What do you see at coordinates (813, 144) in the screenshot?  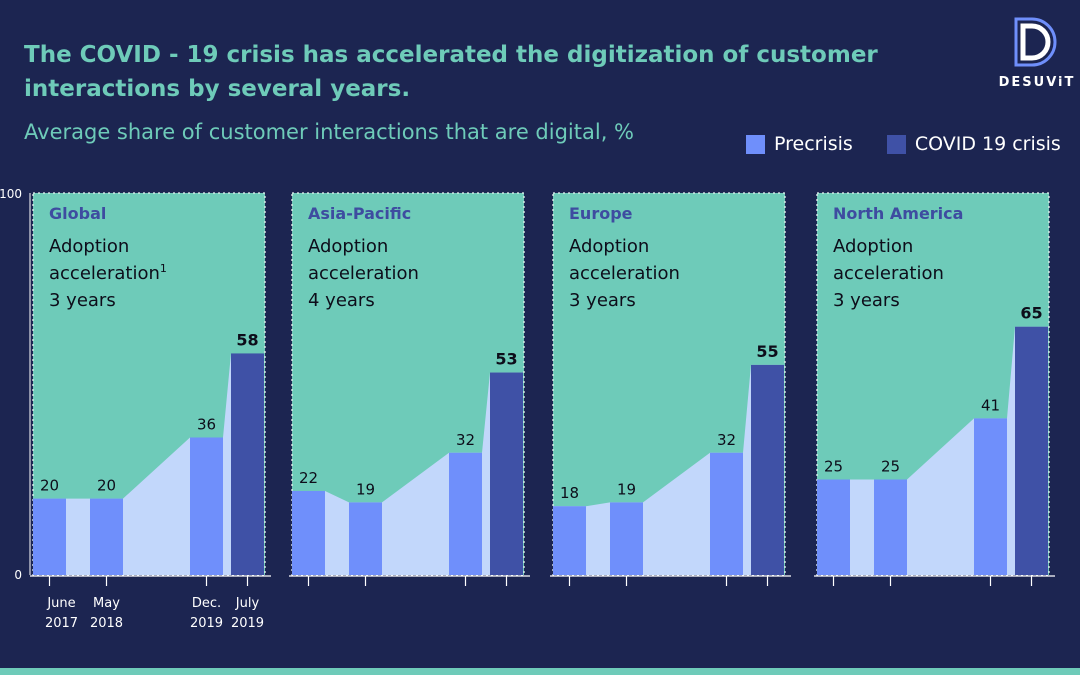 I see `legend-label-precrisis: Precrisis` at bounding box center [813, 144].